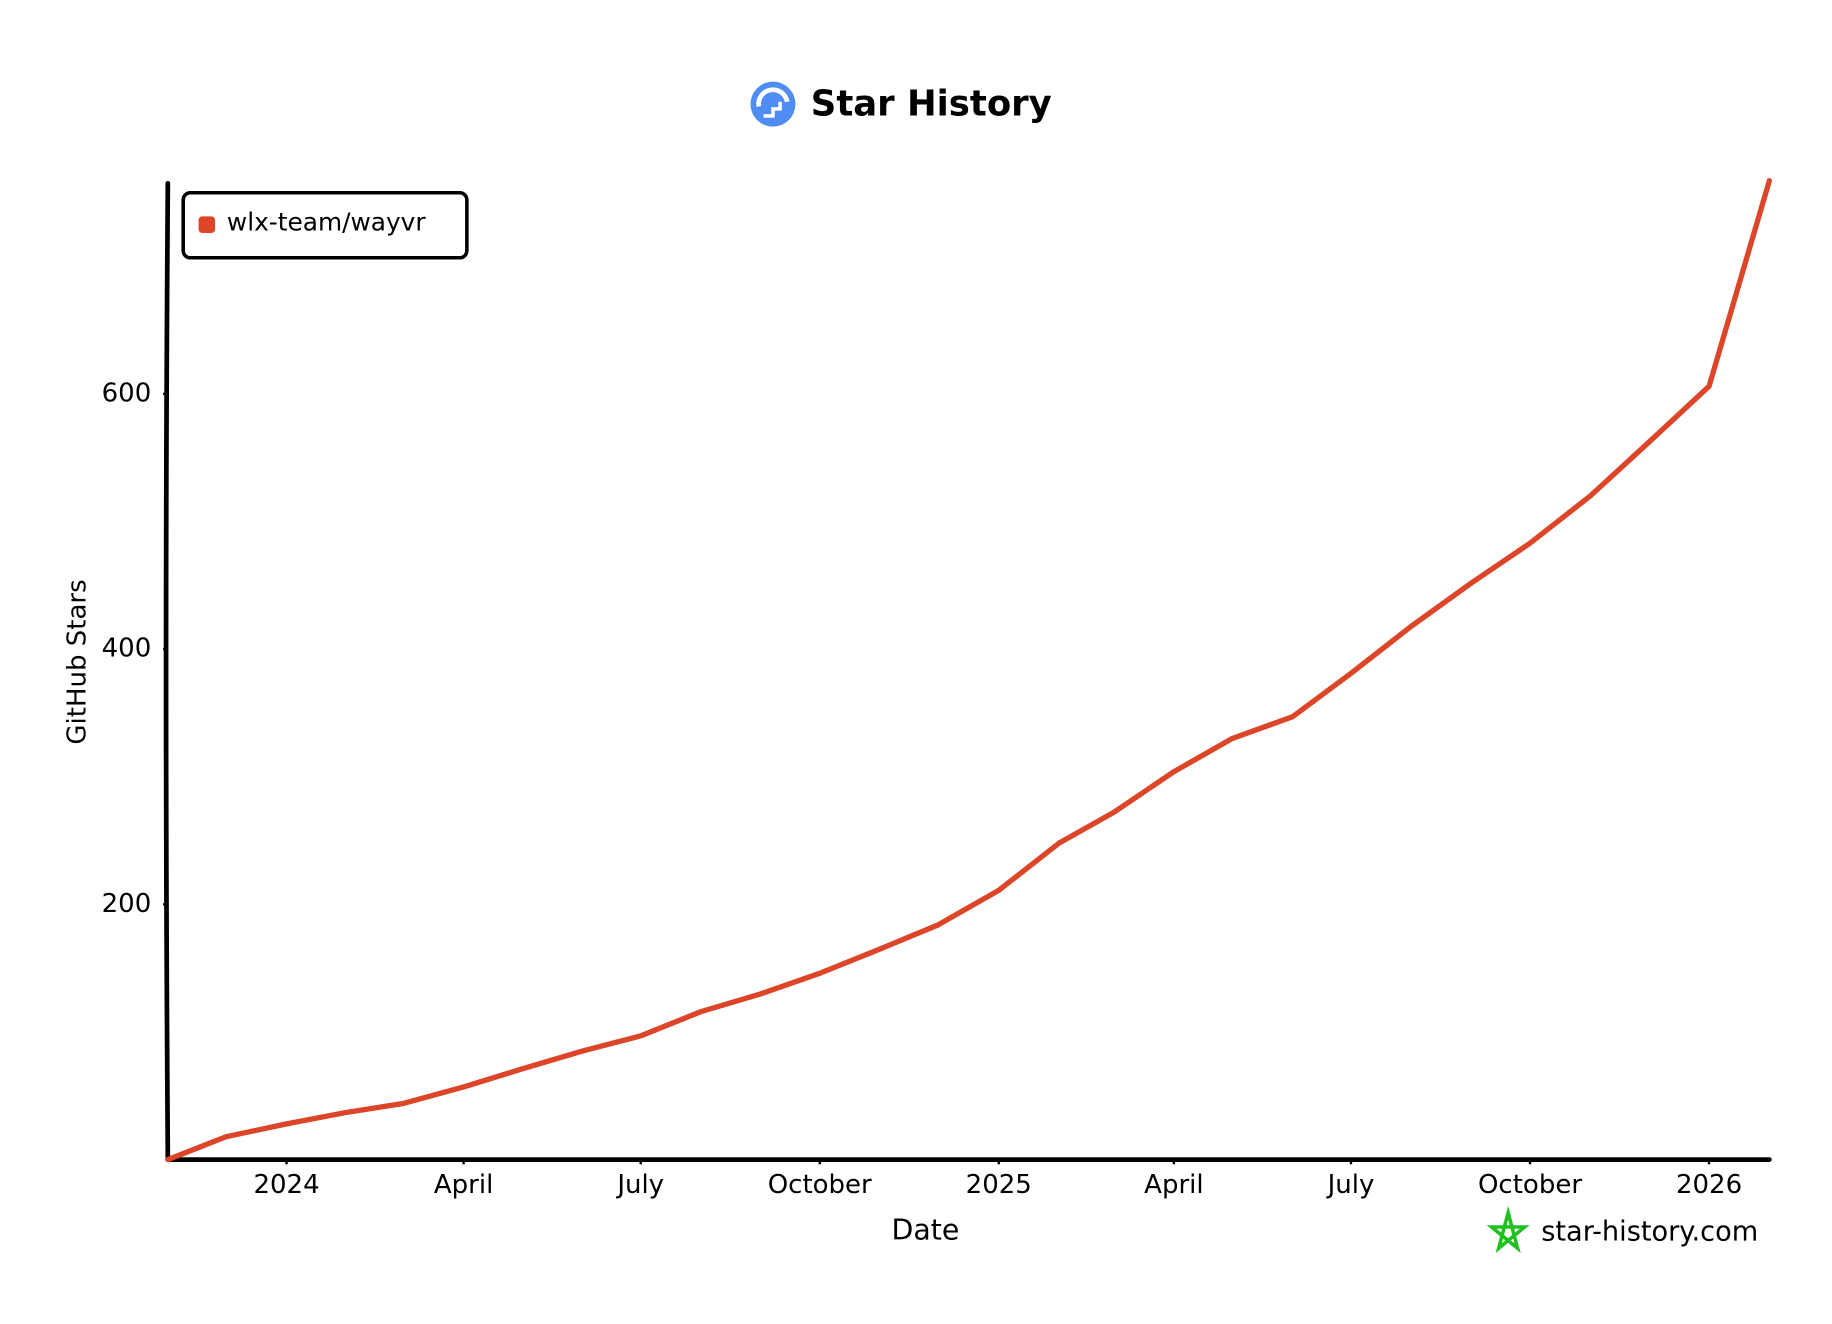  I want to click on watermark: star-history.com, so click(1622, 1229).